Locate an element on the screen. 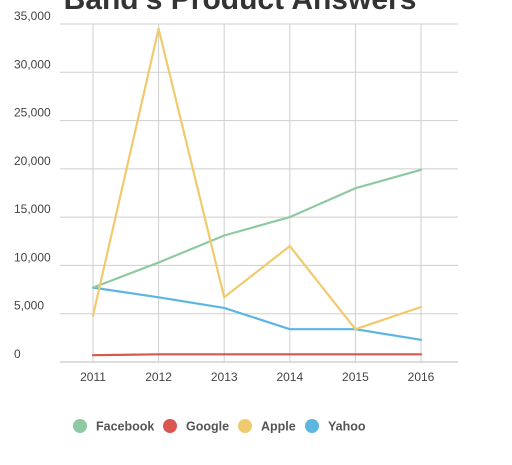  y-tick-label: 25,000 is located at coordinates (32, 113).